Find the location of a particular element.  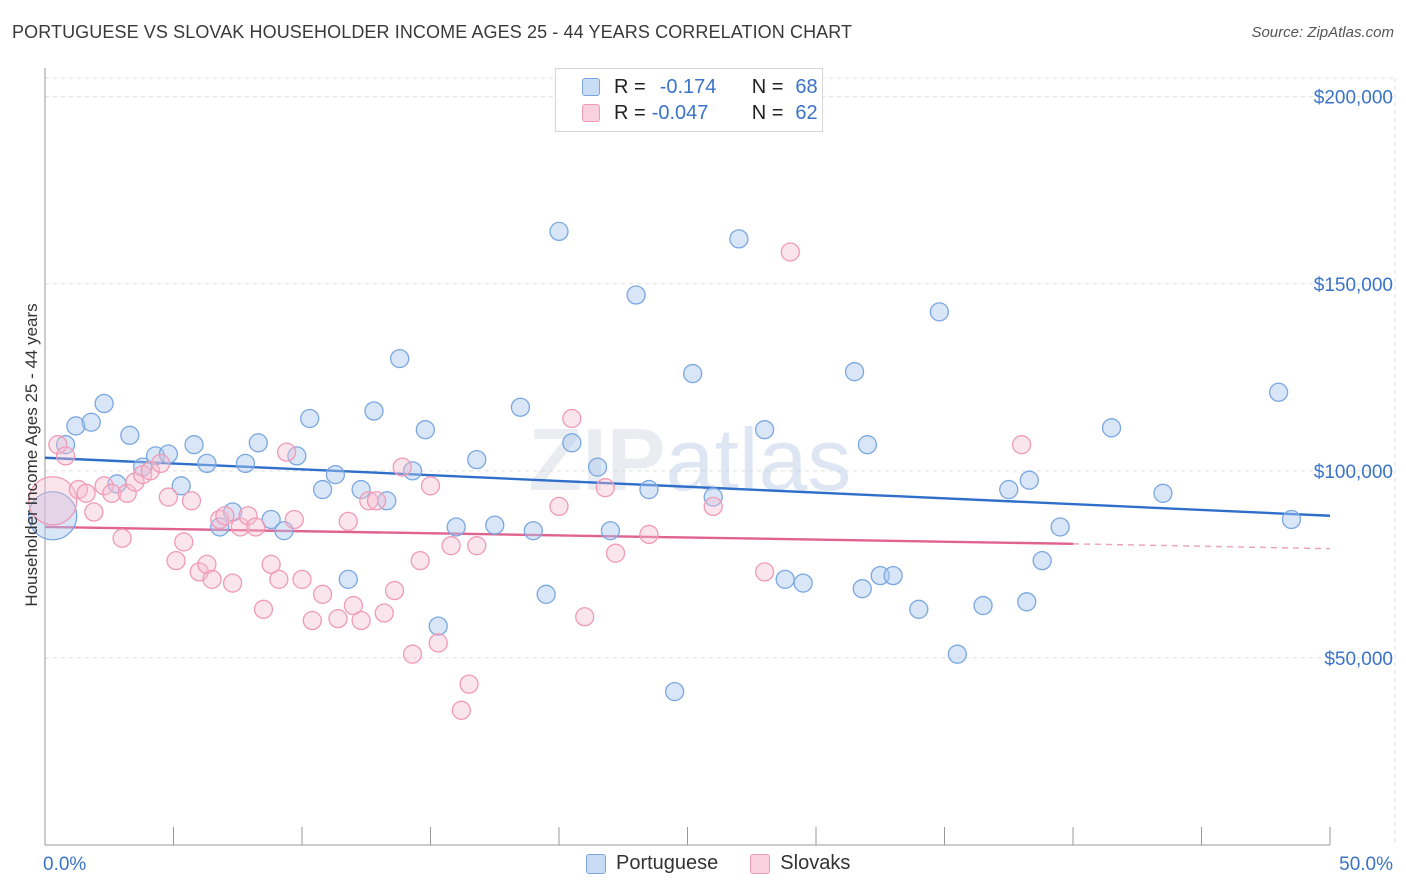

x-tick-labels: 0.0% 50.0% is located at coordinates (718, 864).